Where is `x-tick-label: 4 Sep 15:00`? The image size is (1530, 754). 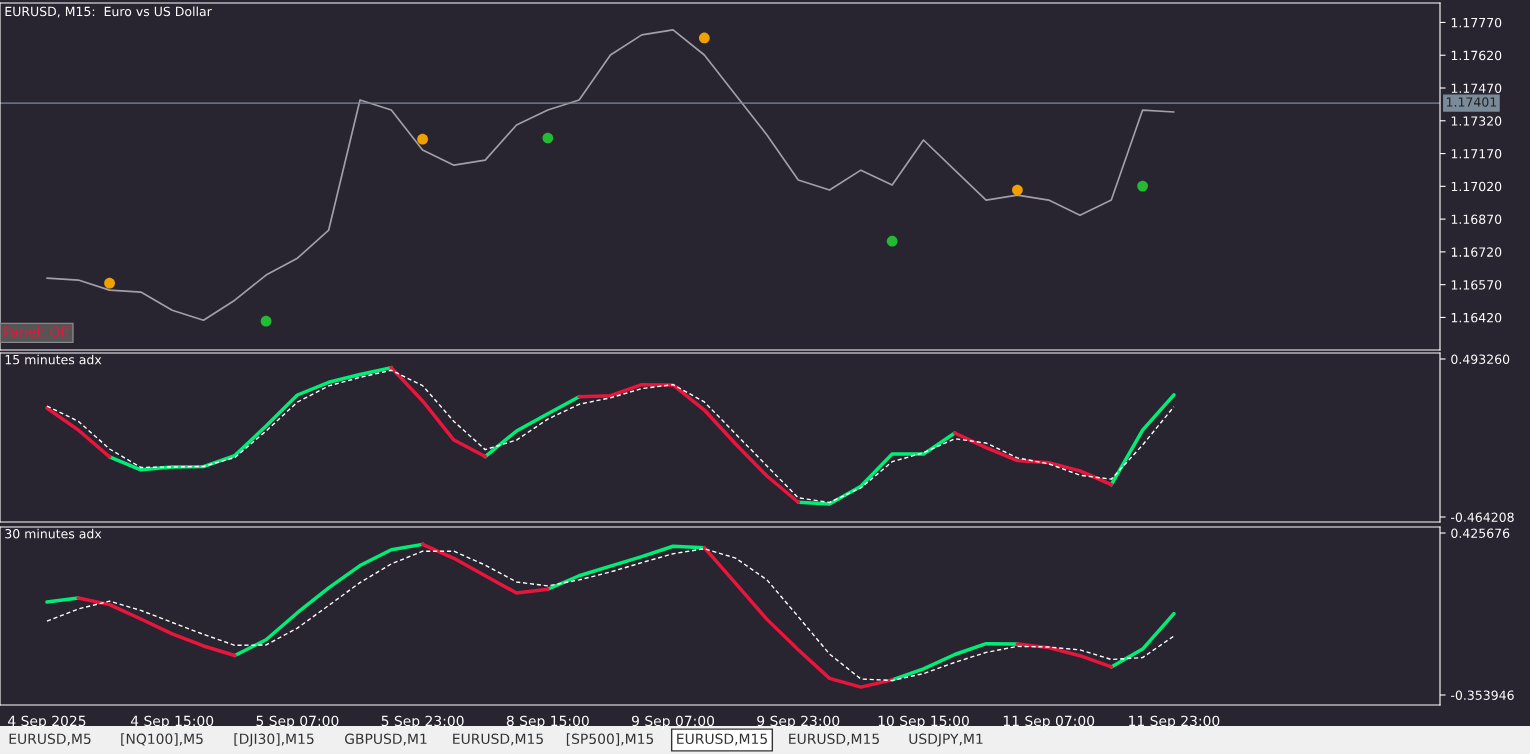
x-tick-label: 4 Sep 15:00 is located at coordinates (172, 722).